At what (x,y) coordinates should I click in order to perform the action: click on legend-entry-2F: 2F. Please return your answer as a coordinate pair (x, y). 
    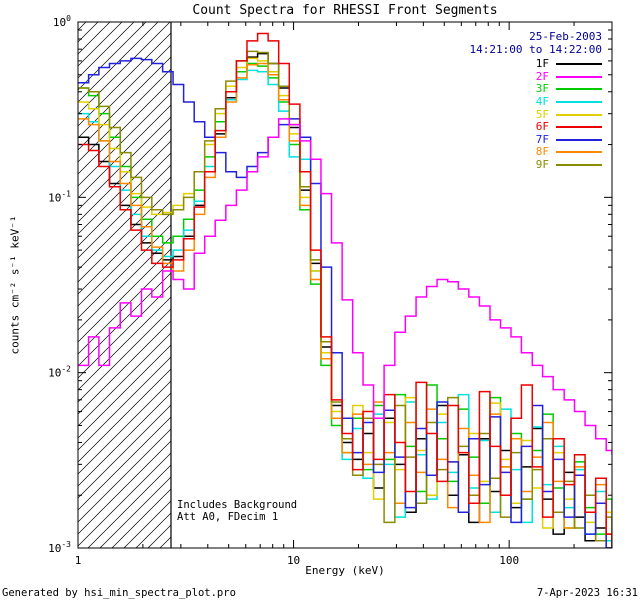
    Looking at the image, I should click on (568, 76).